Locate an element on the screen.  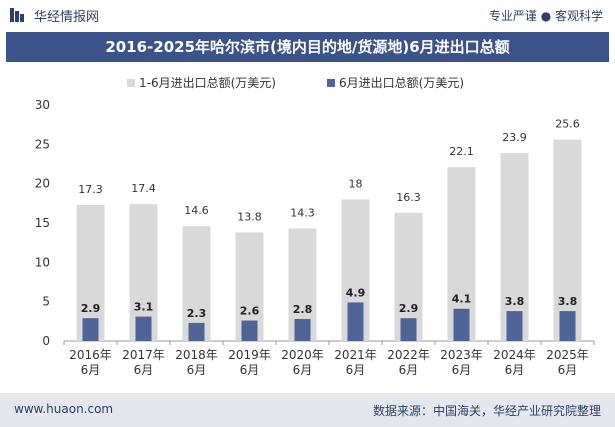
data-label-total: 13.8 is located at coordinates (249, 216).